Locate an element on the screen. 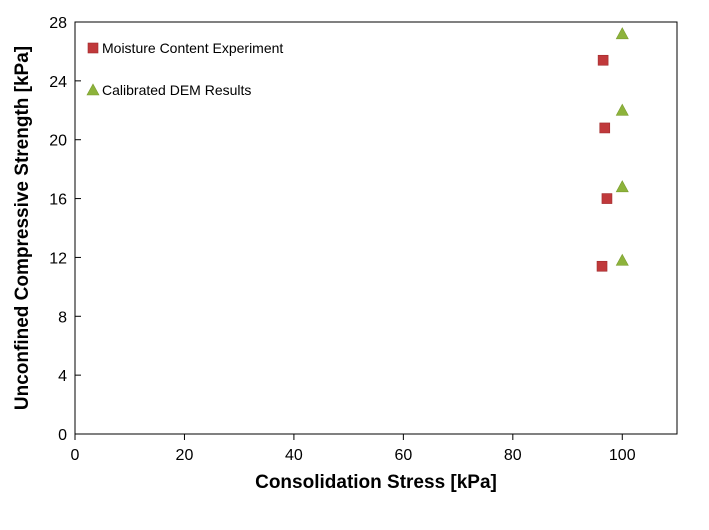 The image size is (709, 530). x-tick-label: 0 is located at coordinates (75, 455).